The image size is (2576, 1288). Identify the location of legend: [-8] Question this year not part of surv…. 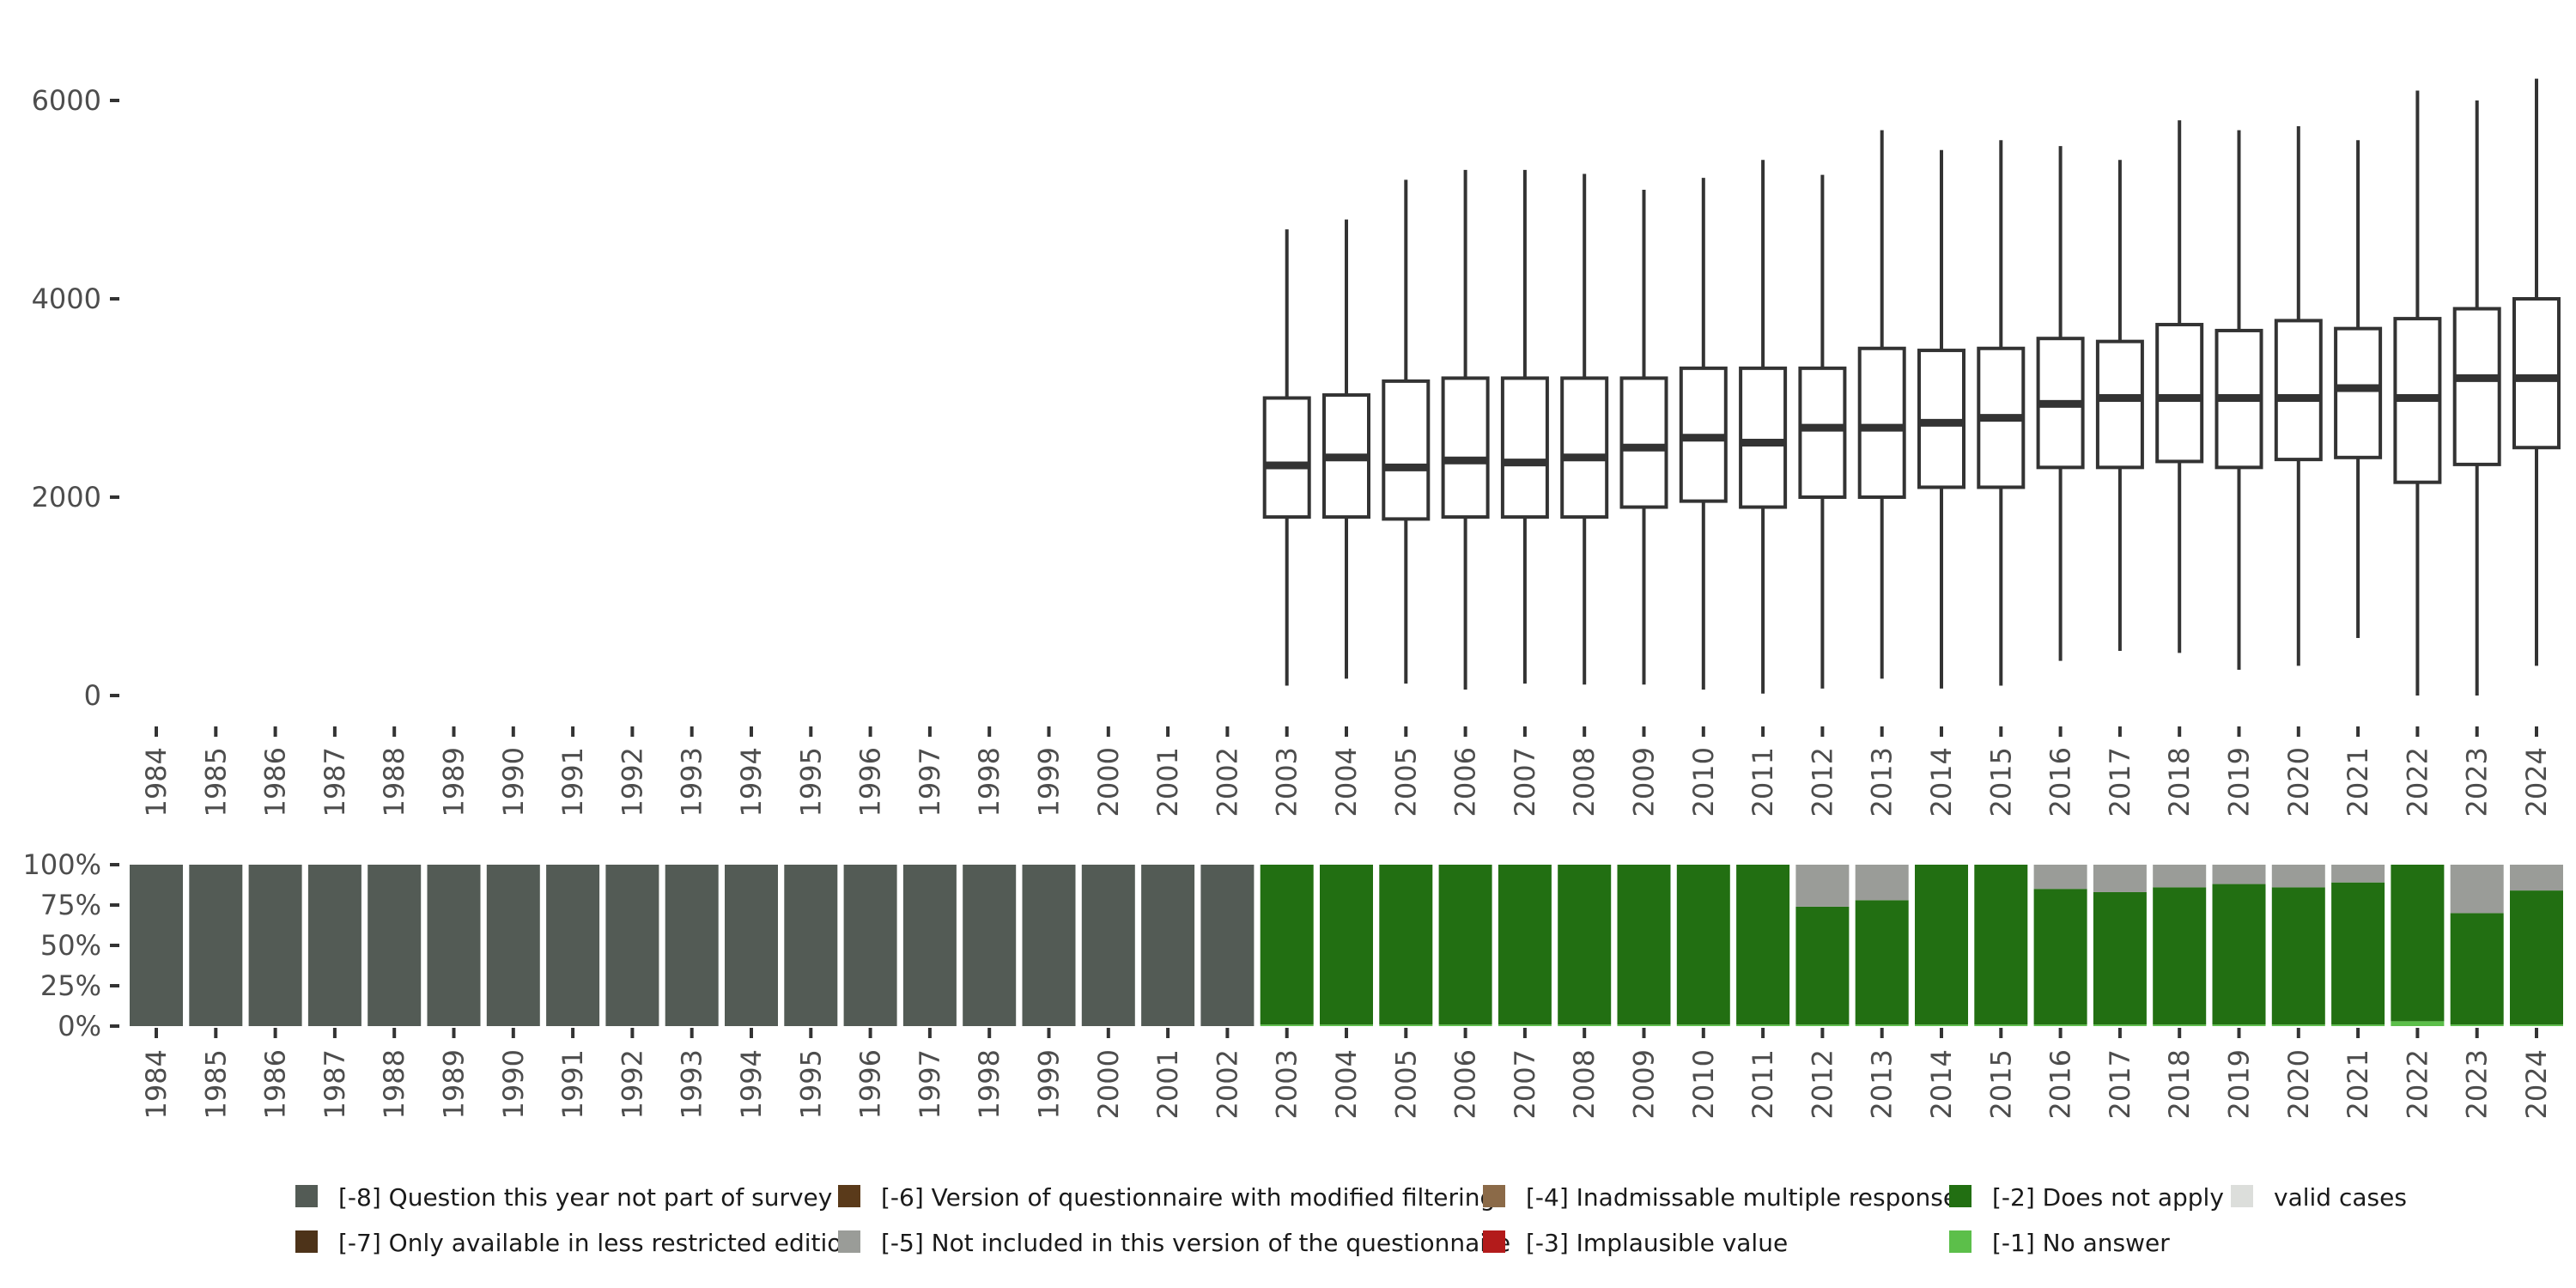
(1351, 1220).